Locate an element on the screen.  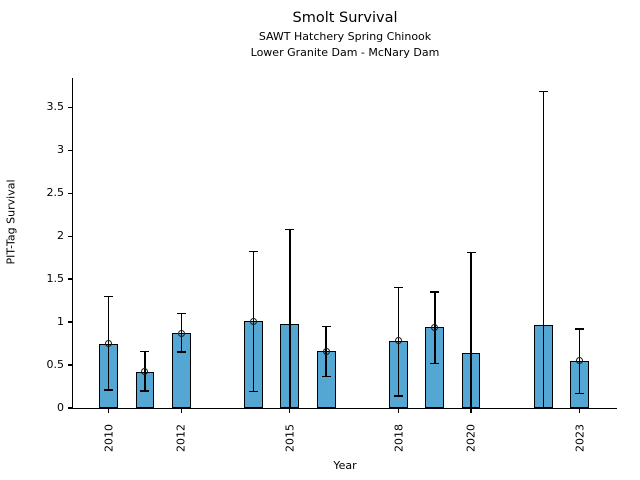
x-axis-label: Year is located at coordinates (345, 465).